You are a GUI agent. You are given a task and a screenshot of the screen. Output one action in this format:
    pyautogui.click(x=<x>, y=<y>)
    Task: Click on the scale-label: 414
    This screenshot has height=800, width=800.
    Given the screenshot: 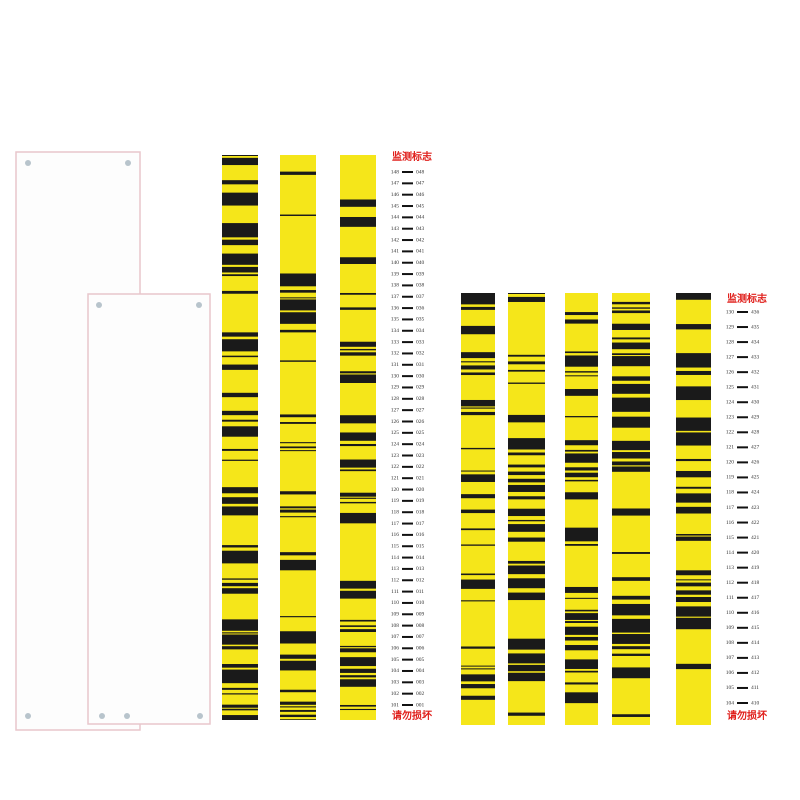 What is the action you would take?
    pyautogui.click(x=755, y=643)
    